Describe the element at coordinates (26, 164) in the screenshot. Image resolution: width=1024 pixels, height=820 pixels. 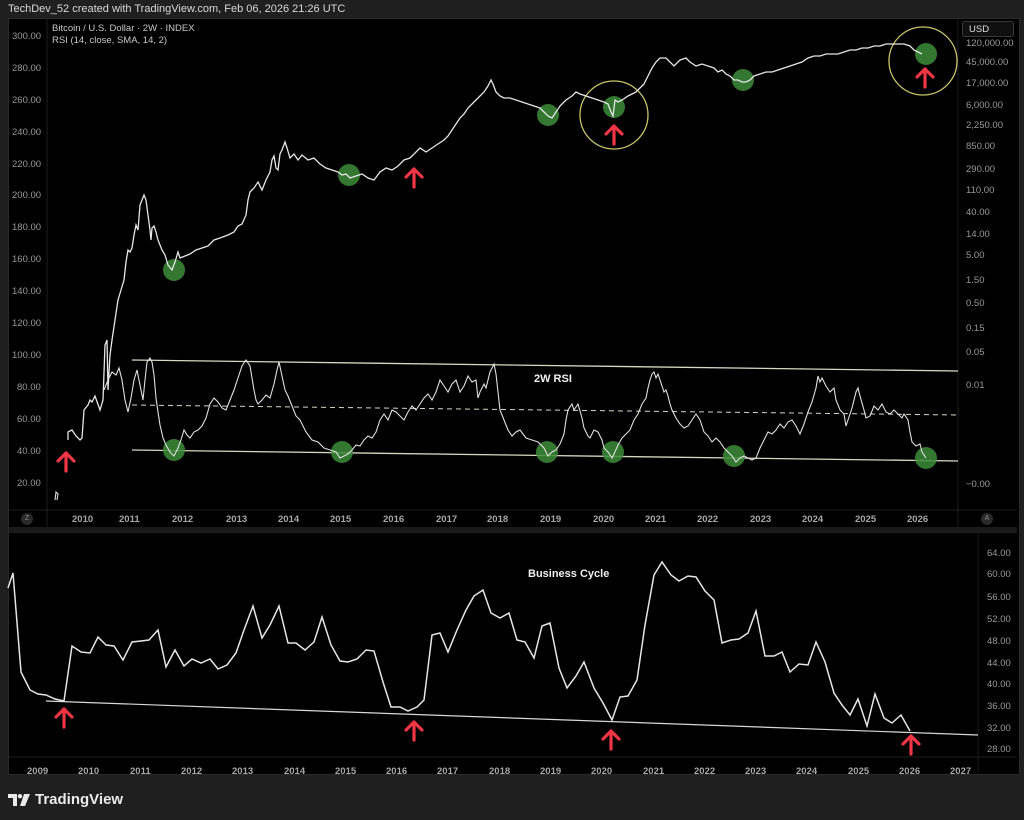
I see `svg-text: 220.00` at that location.